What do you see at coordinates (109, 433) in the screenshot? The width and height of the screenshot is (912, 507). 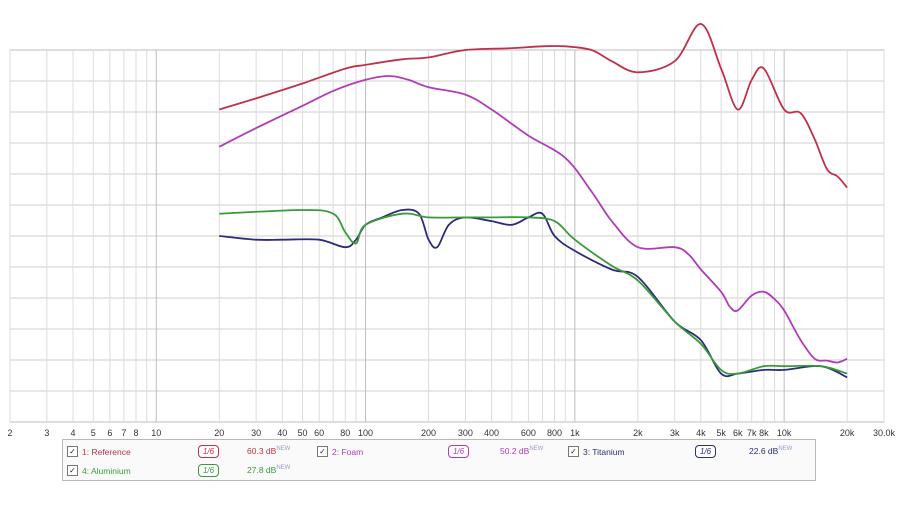 I see `x-tick-label: 6` at bounding box center [109, 433].